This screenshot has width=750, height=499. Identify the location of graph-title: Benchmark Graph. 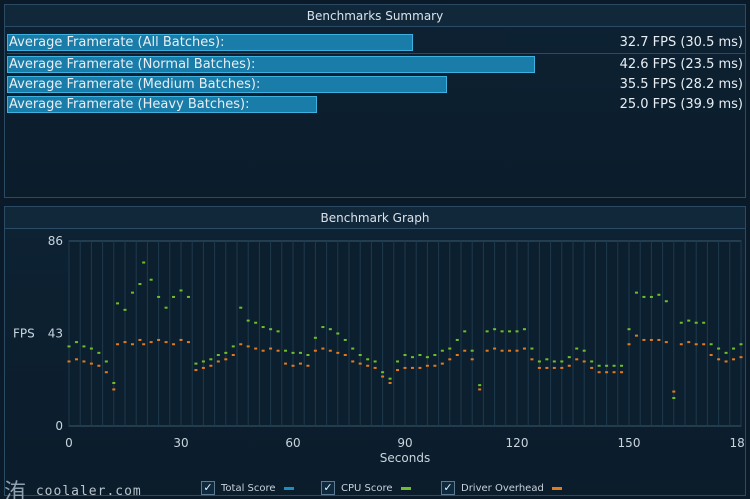
(375, 218).